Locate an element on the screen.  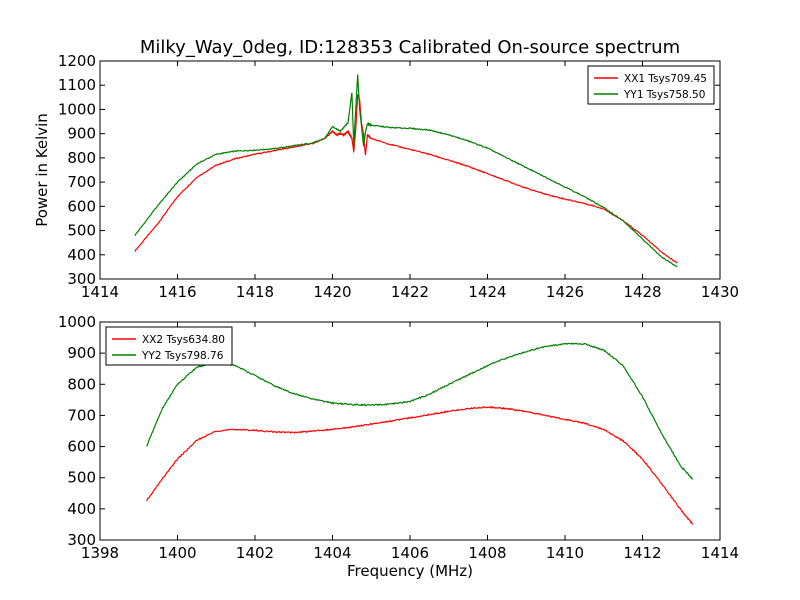
x-tick-label: 1420 is located at coordinates (332, 292).